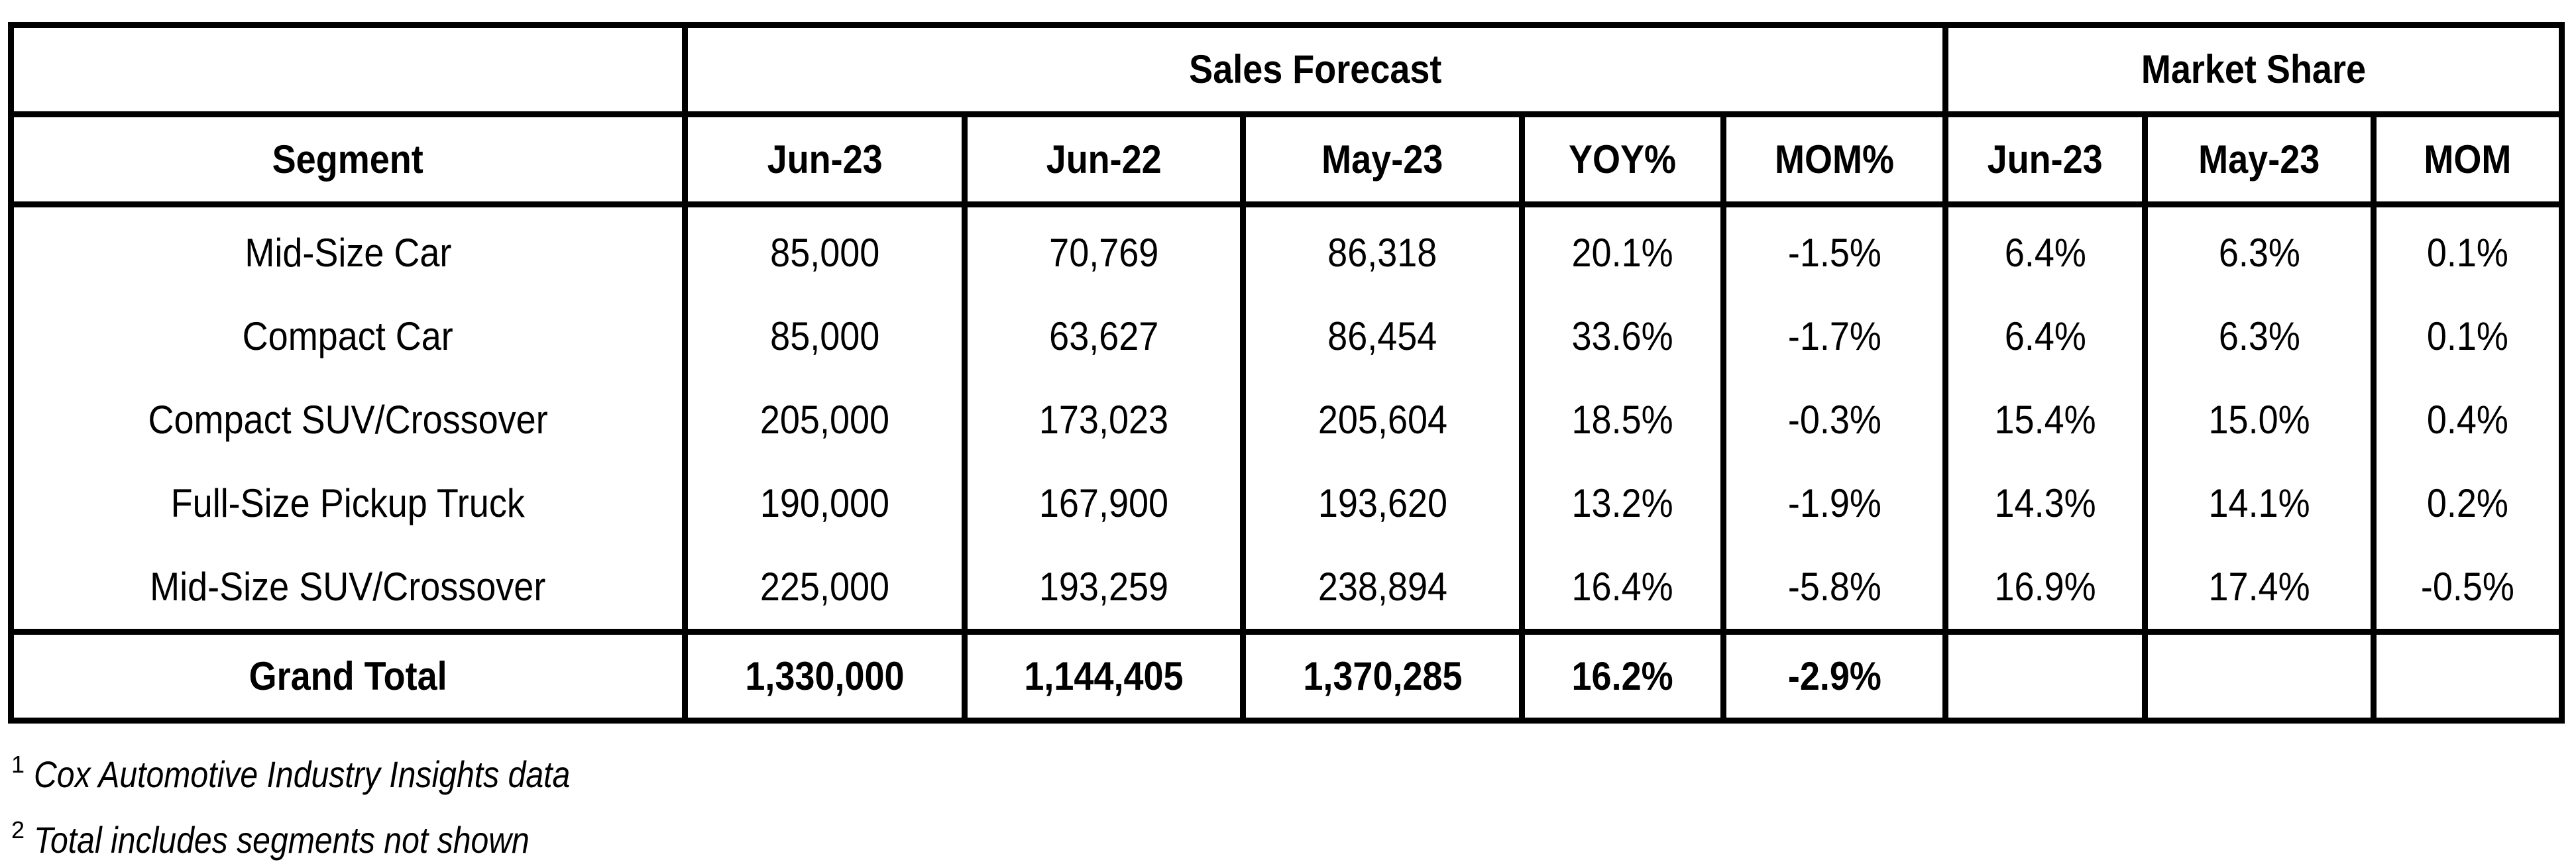  What do you see at coordinates (1103, 253) in the screenshot?
I see `cell-text: 70,769` at bounding box center [1103, 253].